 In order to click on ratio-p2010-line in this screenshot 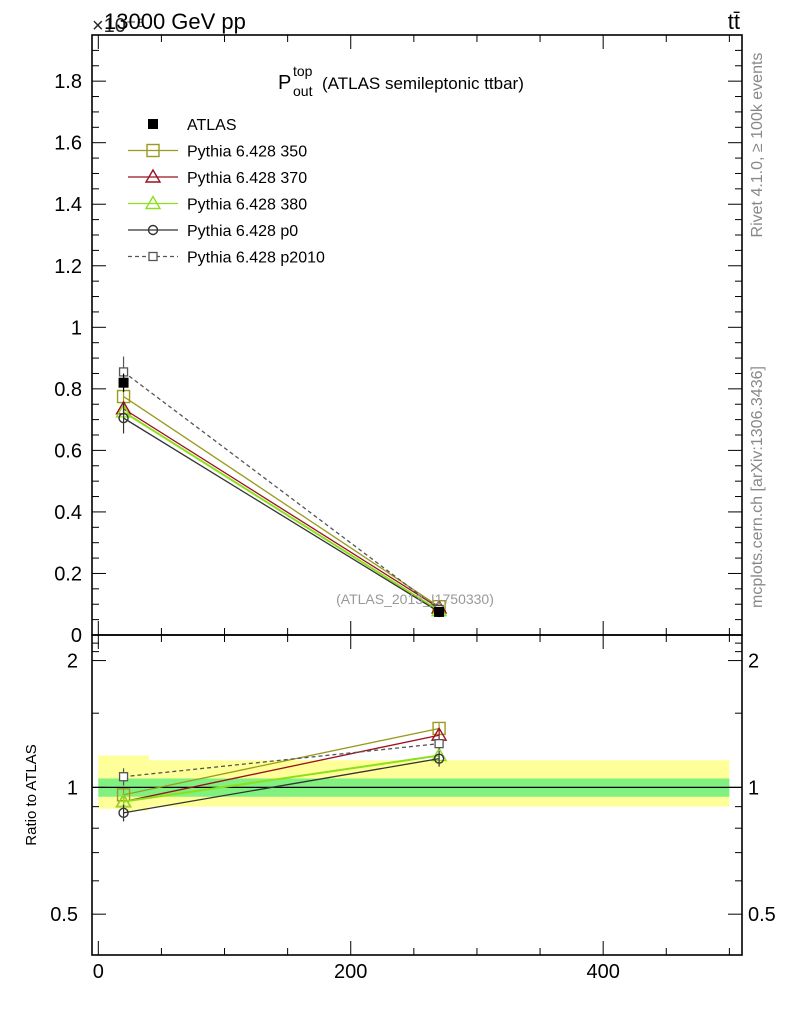, I will do `click(281, 760)`.